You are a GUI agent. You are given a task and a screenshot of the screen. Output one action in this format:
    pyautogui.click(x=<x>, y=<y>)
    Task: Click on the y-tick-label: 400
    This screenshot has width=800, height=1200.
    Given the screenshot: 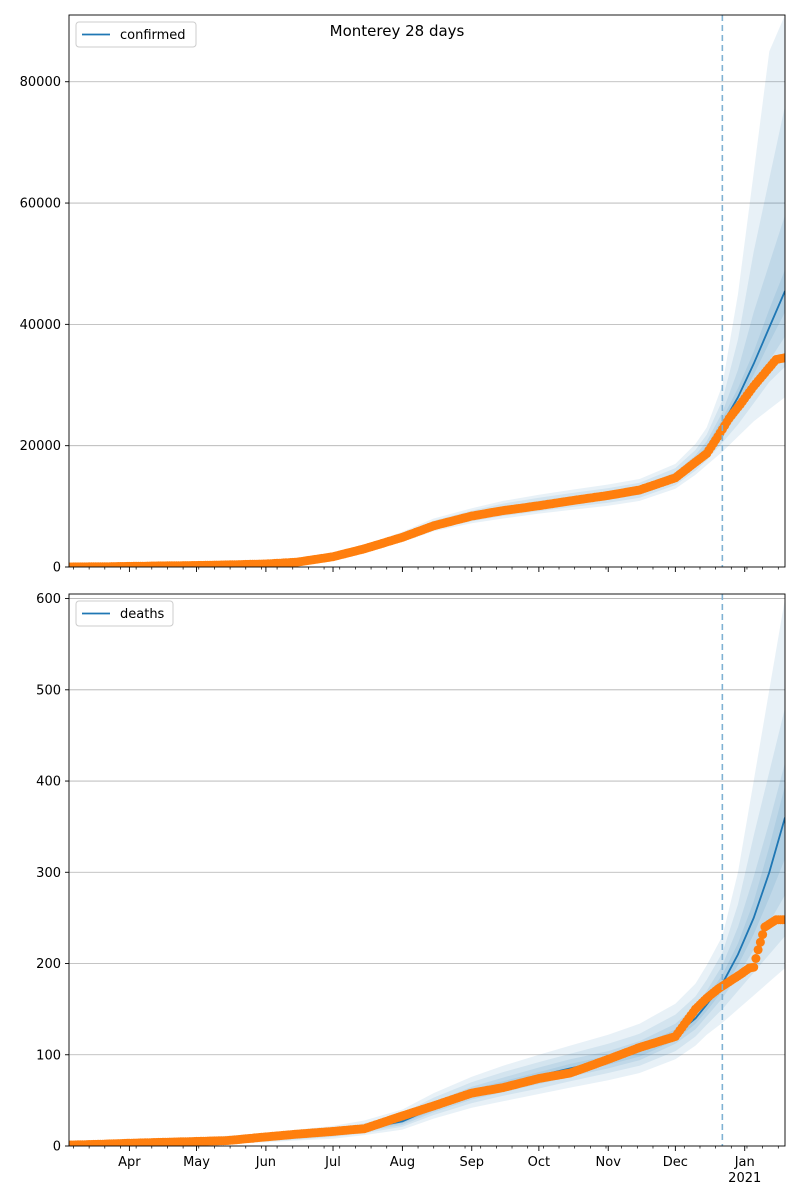 What is the action you would take?
    pyautogui.click(x=48, y=782)
    